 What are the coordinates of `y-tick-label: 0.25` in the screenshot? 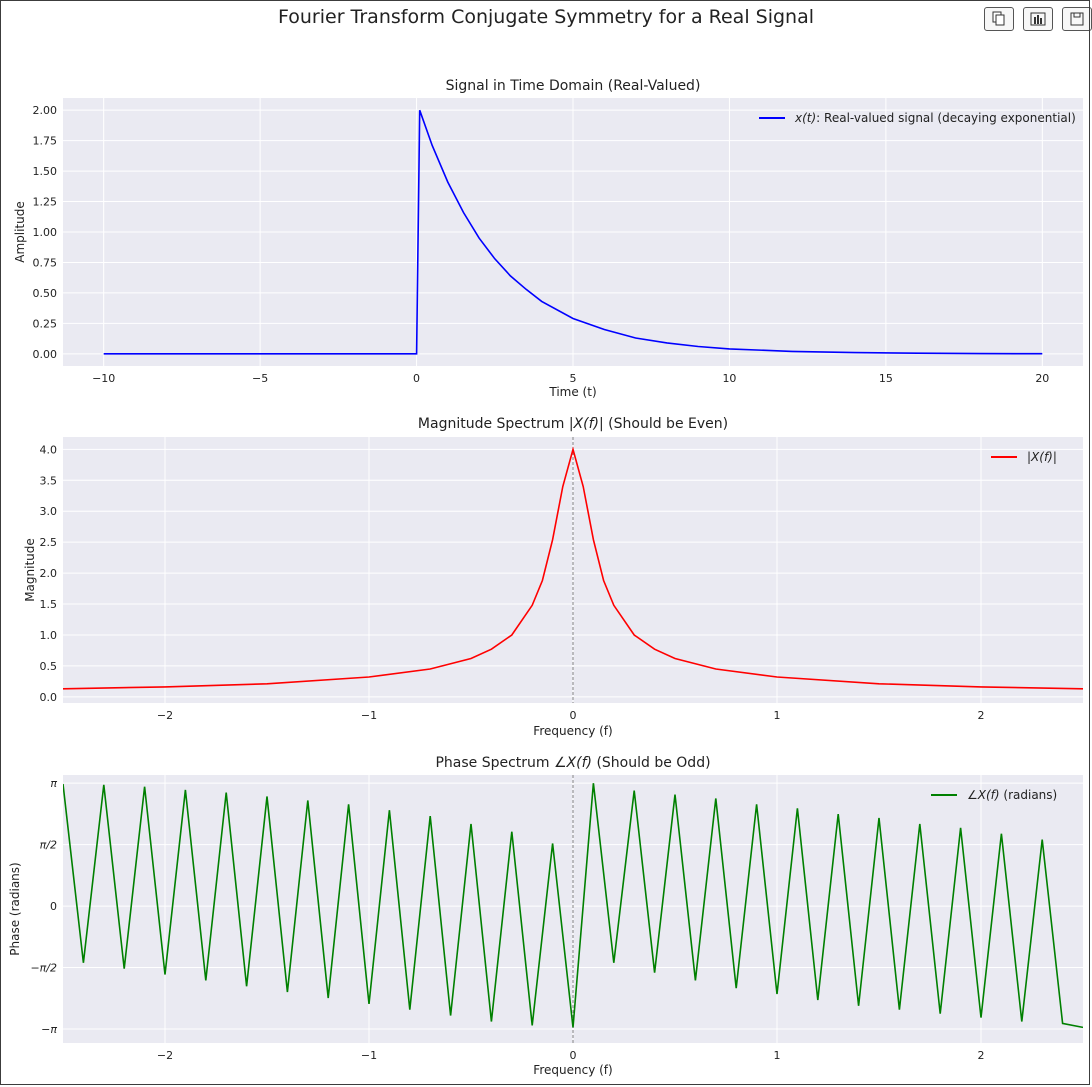 It's located at (45, 323).